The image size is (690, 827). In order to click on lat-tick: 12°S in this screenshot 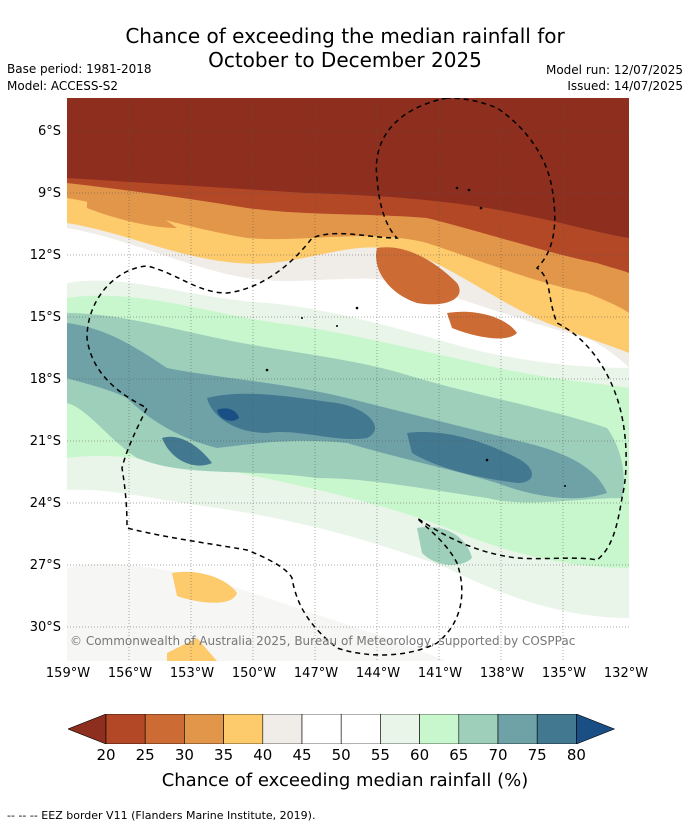, I will do `click(45, 255)`.